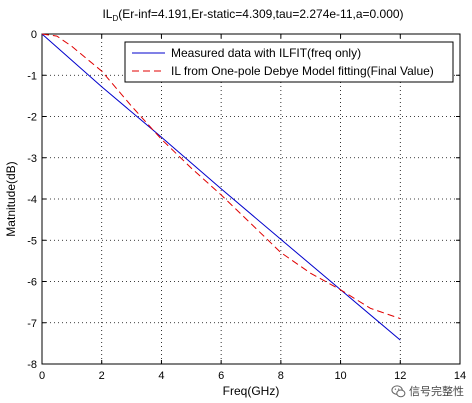 The width and height of the screenshot is (472, 403). Describe the element at coordinates (42, 376) in the screenshot. I see `x-tick-label: 0` at that location.